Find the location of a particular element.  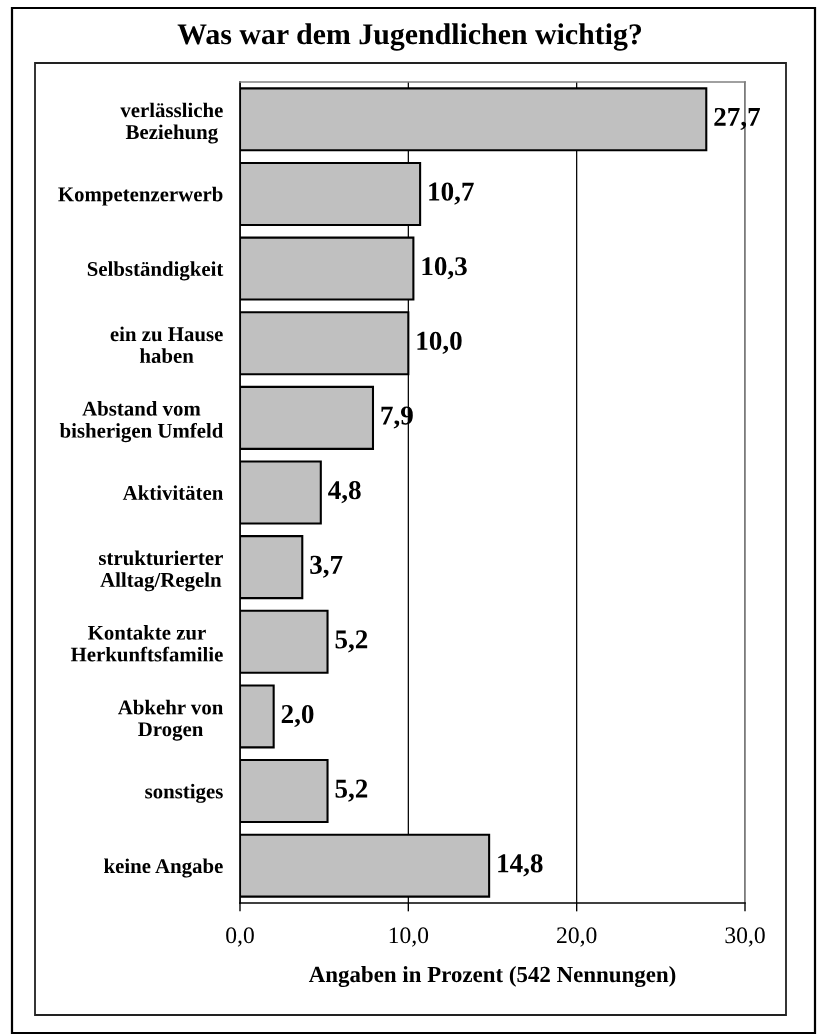

y-tick-label: strukturierter Alltag/Regeln is located at coordinates (161, 571).